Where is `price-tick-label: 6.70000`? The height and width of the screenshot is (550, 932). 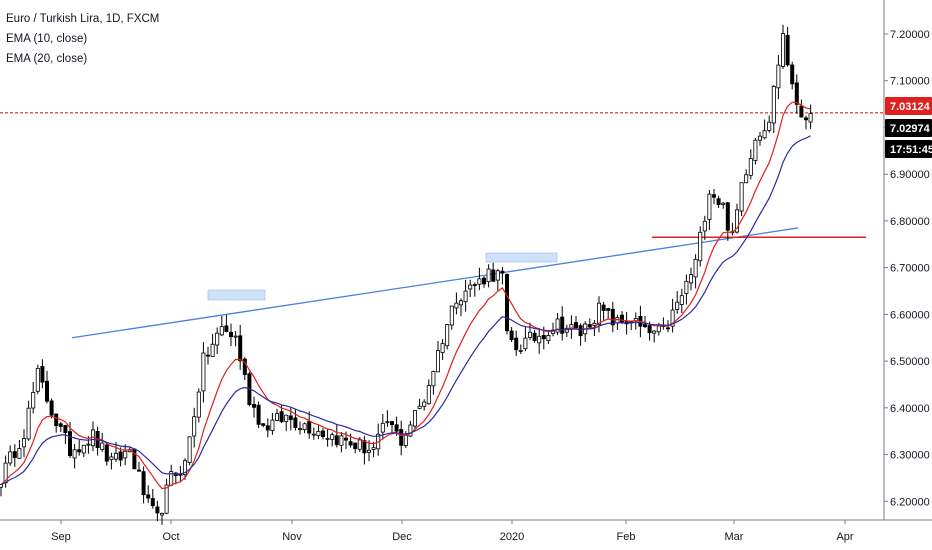
price-tick-label: 6.70000 is located at coordinates (910, 269).